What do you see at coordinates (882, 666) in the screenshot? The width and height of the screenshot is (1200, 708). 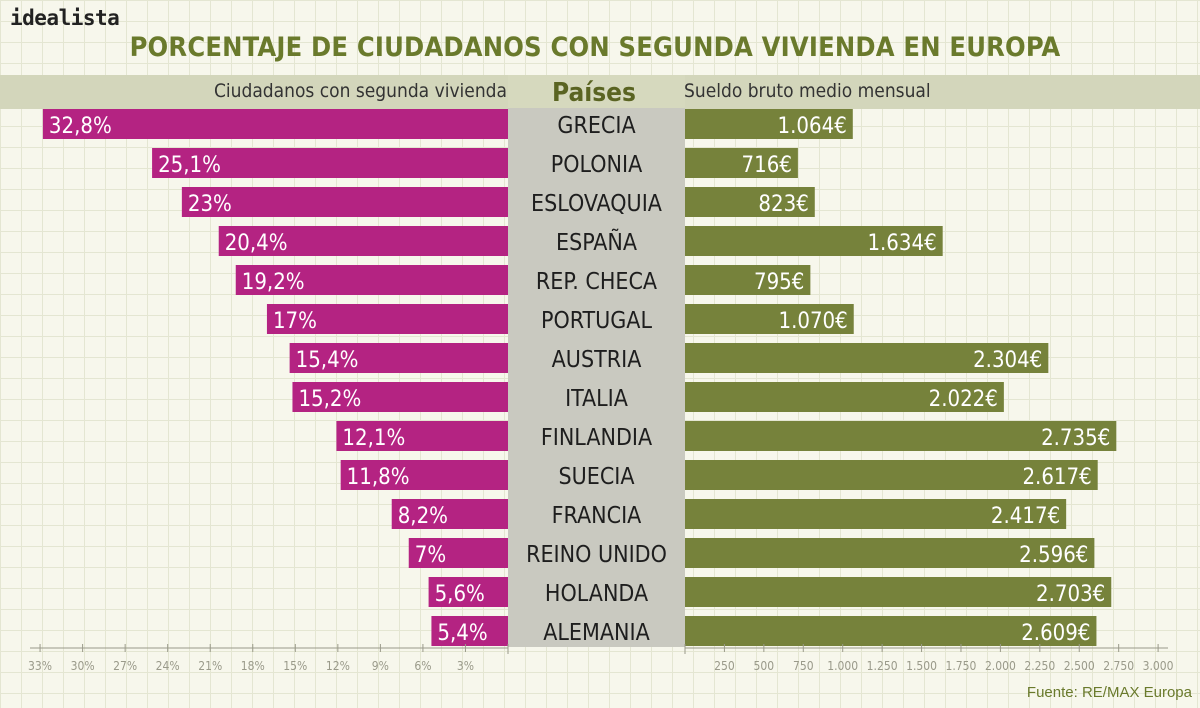 I see `right-axis-tick-label: 1.250` at bounding box center [882, 666].